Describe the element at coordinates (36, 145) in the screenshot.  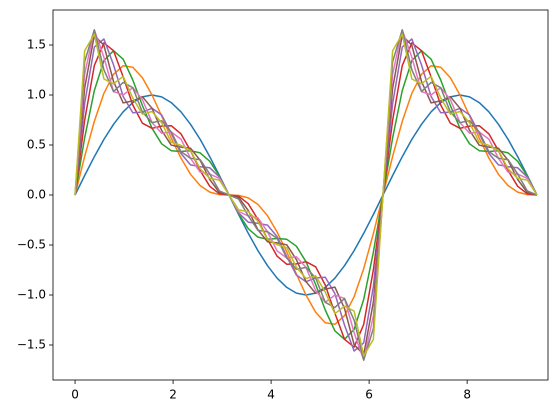
I see `y-tick-label: 0.5` at that location.